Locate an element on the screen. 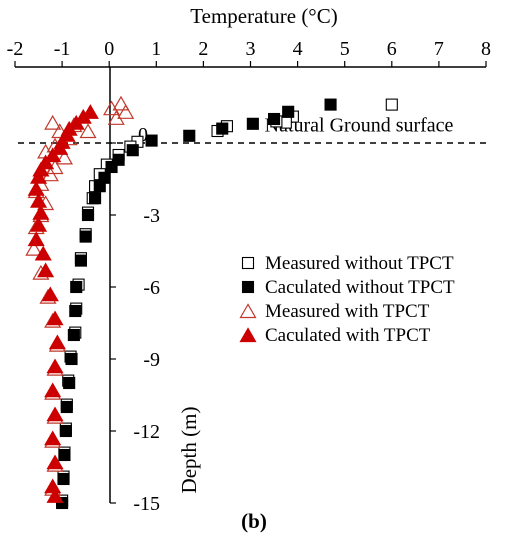 This screenshot has height=550, width=509. legend-label: Measured with TPCT is located at coordinates (347, 311).